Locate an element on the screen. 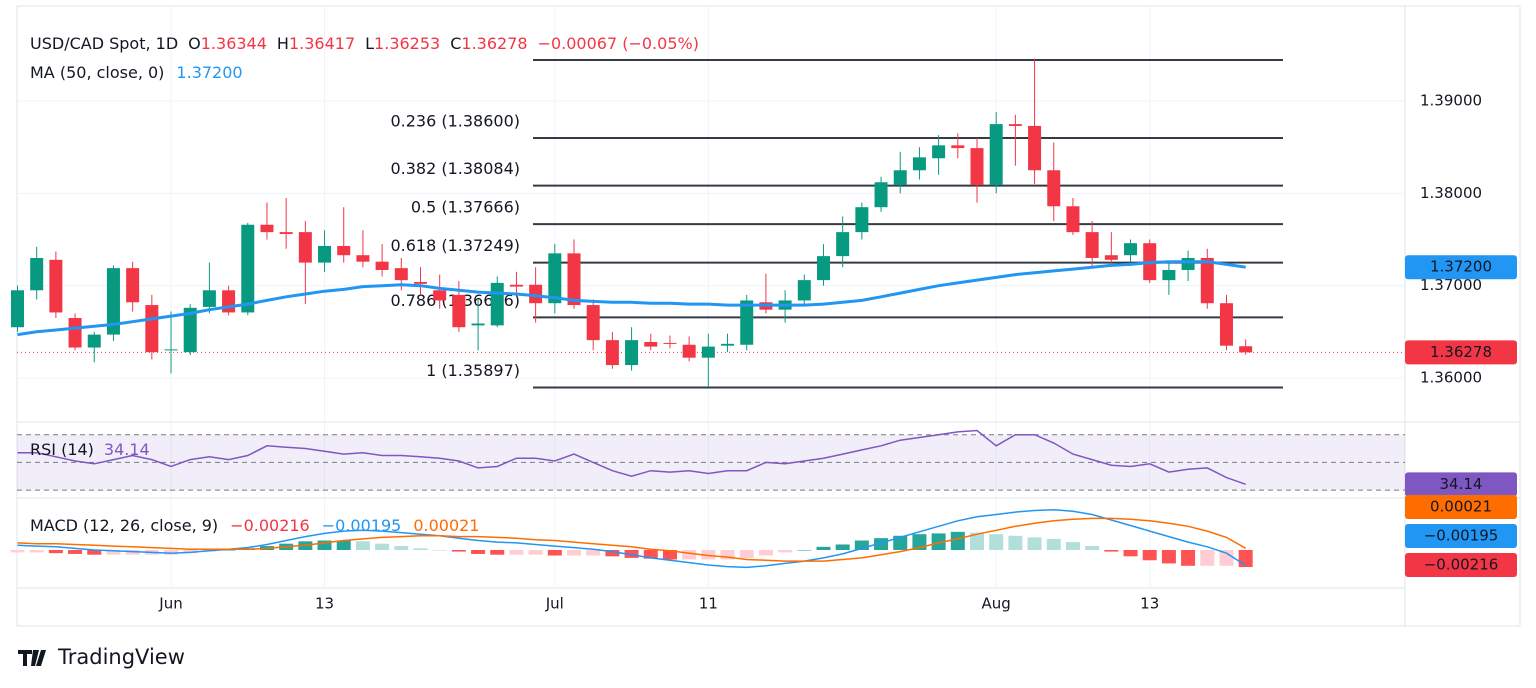  change: −0.00067 (−0.05%) is located at coordinates (618, 43).